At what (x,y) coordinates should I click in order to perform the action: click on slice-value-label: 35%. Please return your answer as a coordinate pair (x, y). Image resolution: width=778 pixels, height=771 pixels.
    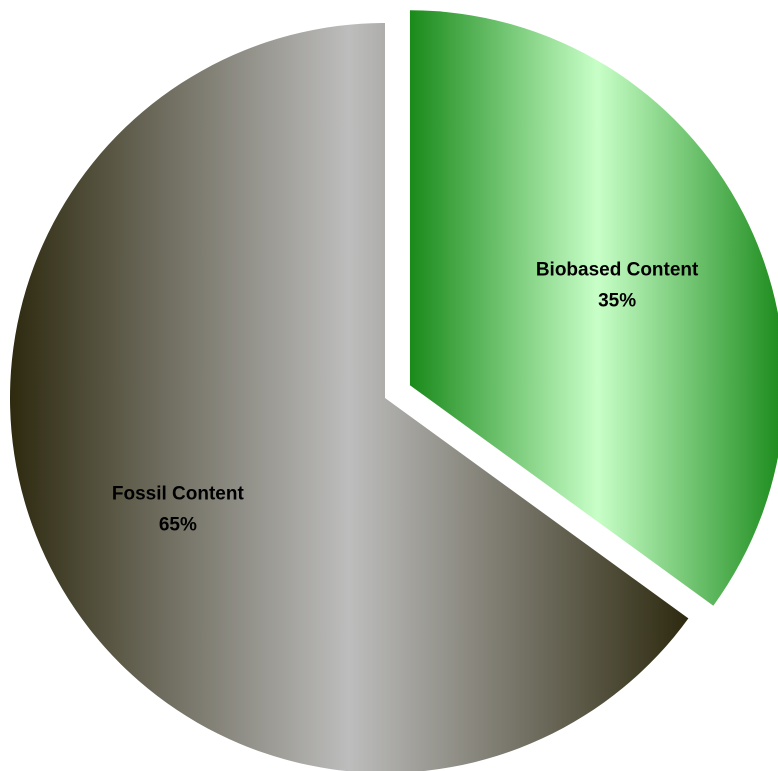
    Looking at the image, I should click on (617, 301).